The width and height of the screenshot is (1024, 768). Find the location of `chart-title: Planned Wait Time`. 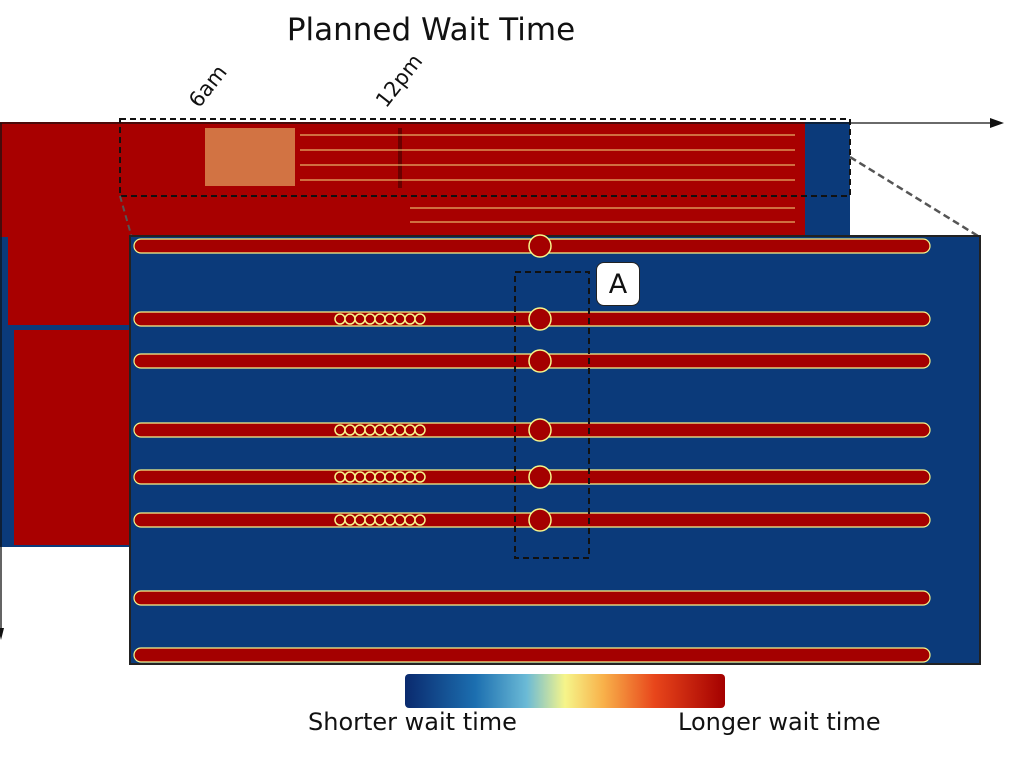

chart-title: Planned Wait Time is located at coordinates (431, 30).